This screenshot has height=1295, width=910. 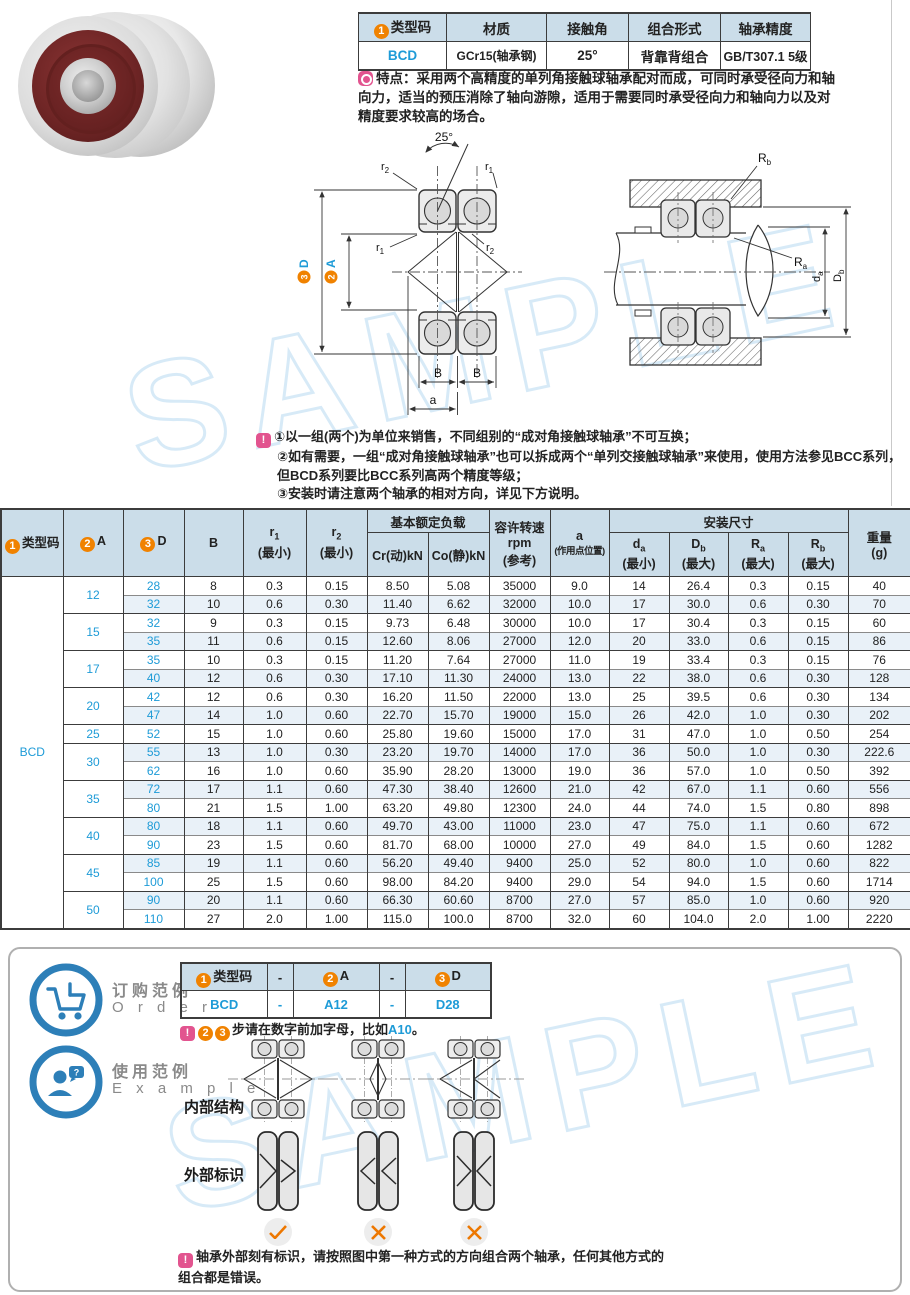 I want to click on order-note: ! 2 3 步请在数字前加字母，比如A10。, so click(x=302, y=1030).